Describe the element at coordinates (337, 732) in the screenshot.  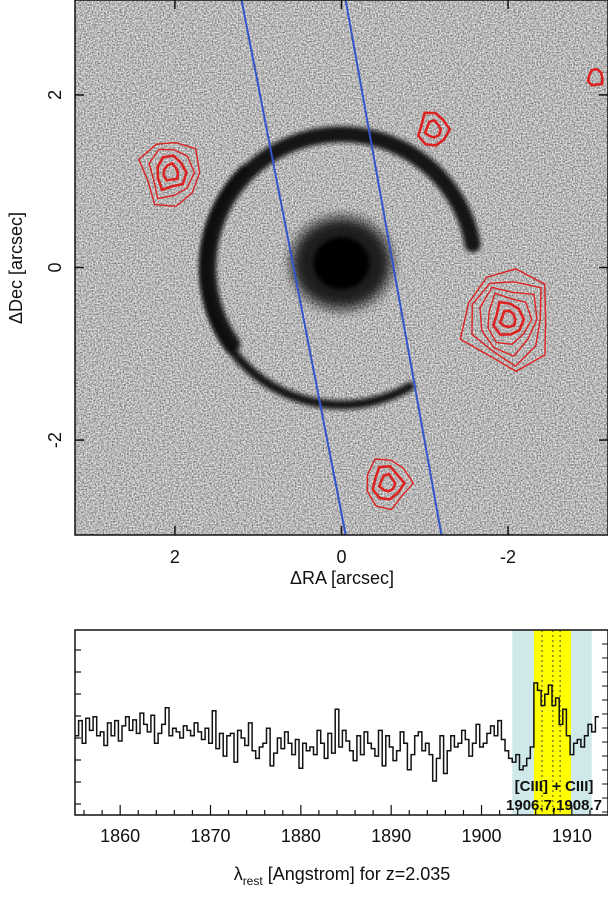
I see `spectrum-series-line` at that location.